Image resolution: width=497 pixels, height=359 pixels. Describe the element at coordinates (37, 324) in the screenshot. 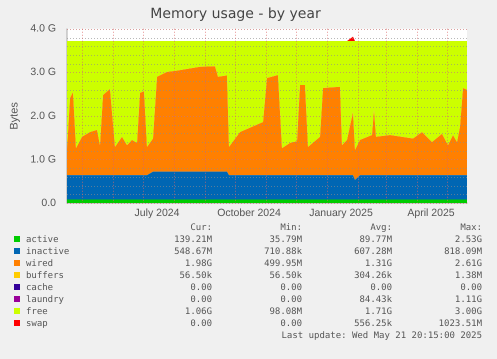

I see `legend-label: swap` at that location.